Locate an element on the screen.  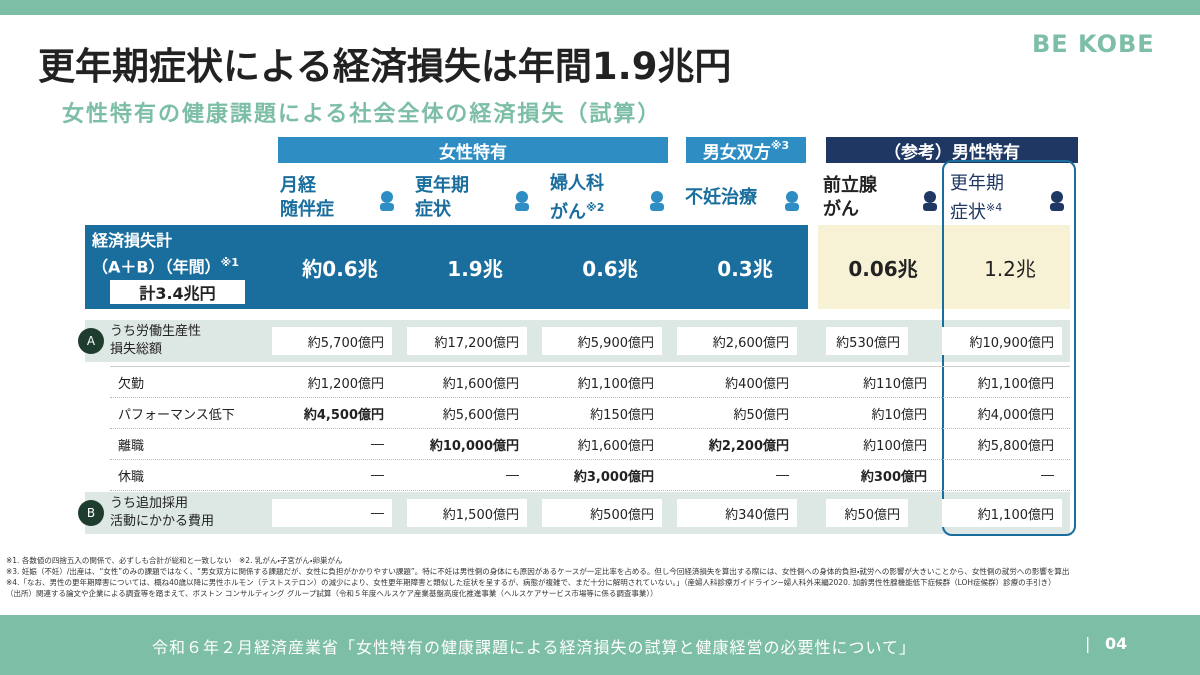
section-label: うち追加採用 活動にかかる費用 is located at coordinates (190, 513).